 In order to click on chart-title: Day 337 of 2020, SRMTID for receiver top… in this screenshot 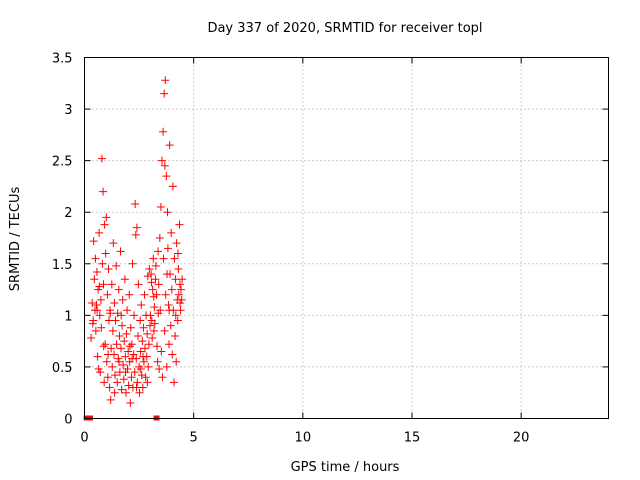, I will do `click(344, 28)`.